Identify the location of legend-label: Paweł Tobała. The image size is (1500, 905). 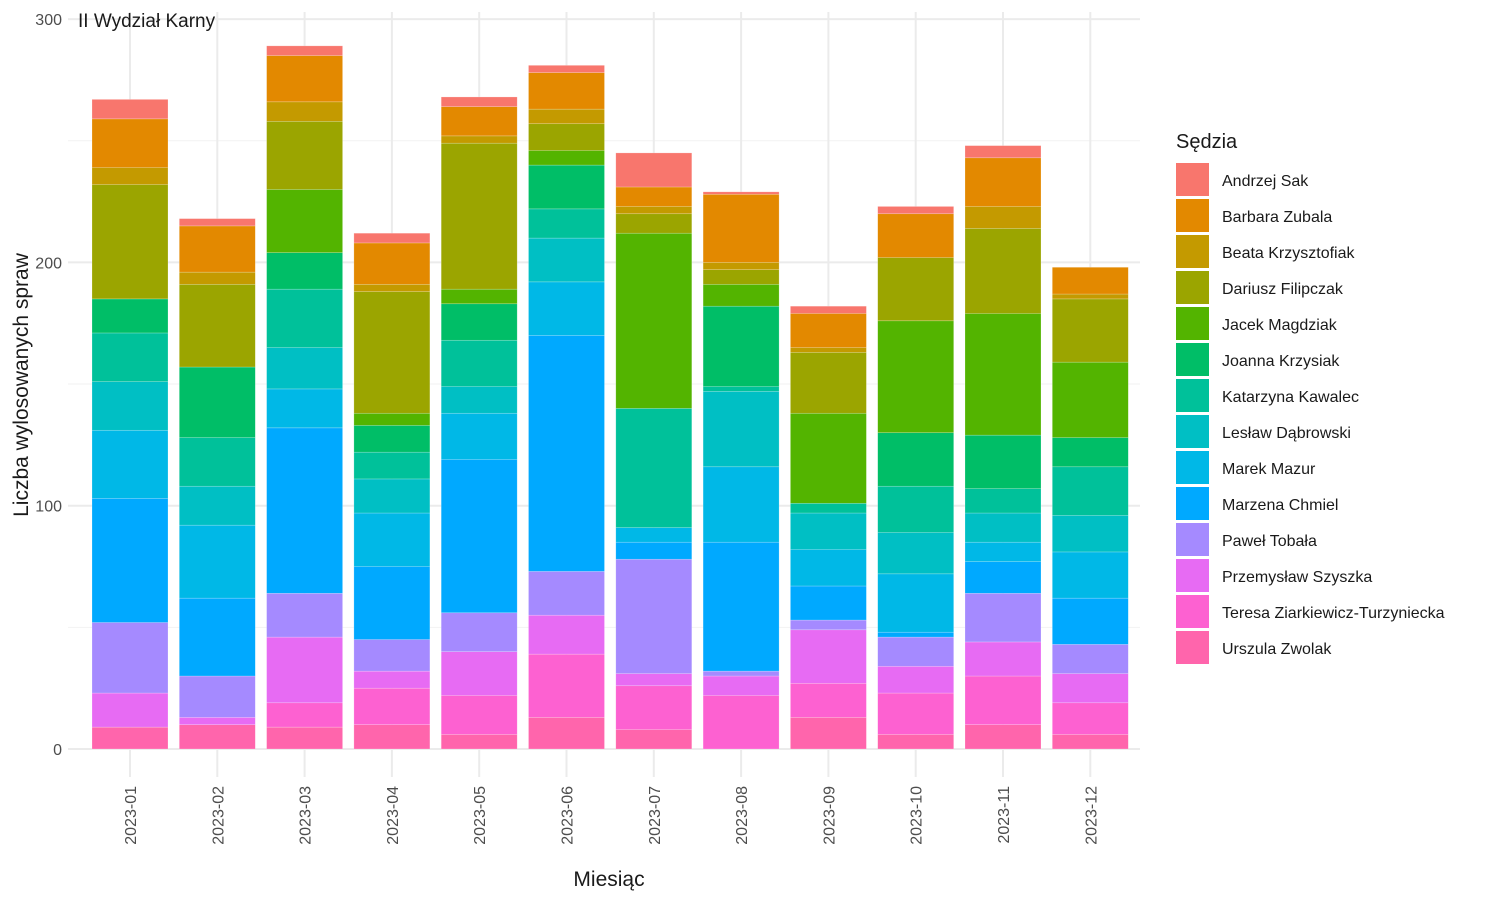
(1269, 541).